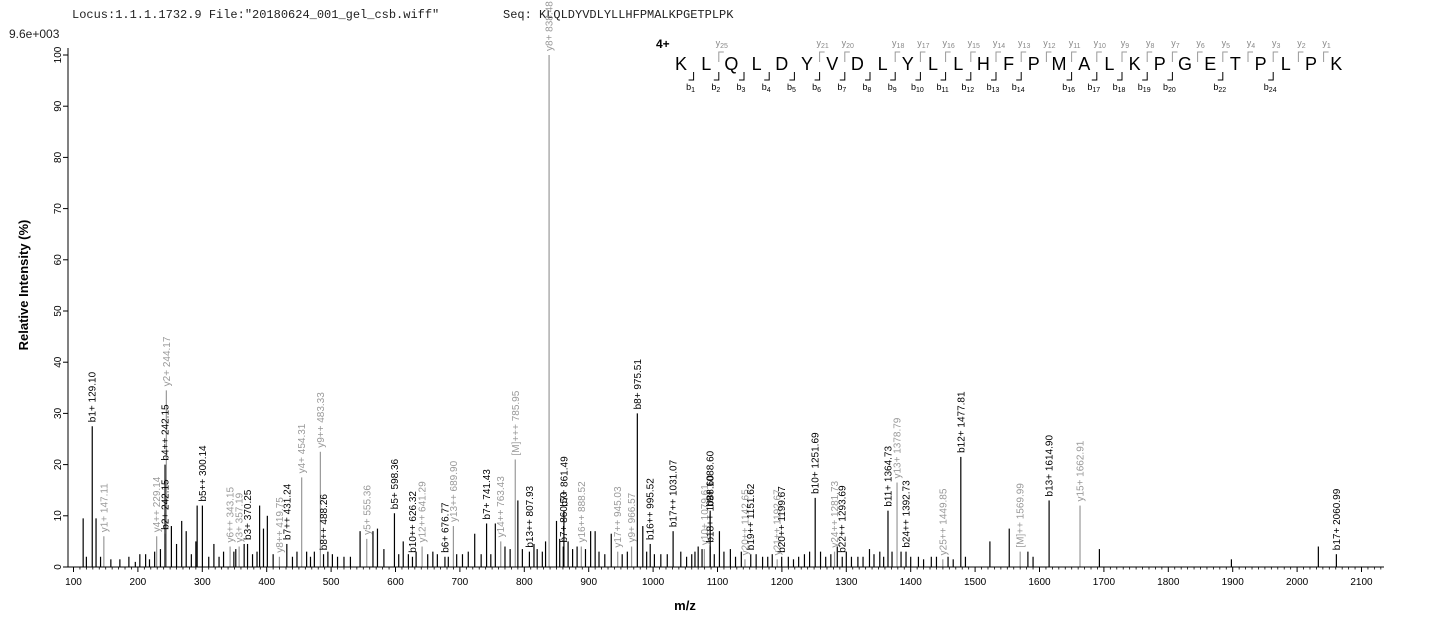 This screenshot has width=1436, height=625. What do you see at coordinates (1219, 88) in the screenshot?
I see `b-ion-label: b22` at bounding box center [1219, 88].